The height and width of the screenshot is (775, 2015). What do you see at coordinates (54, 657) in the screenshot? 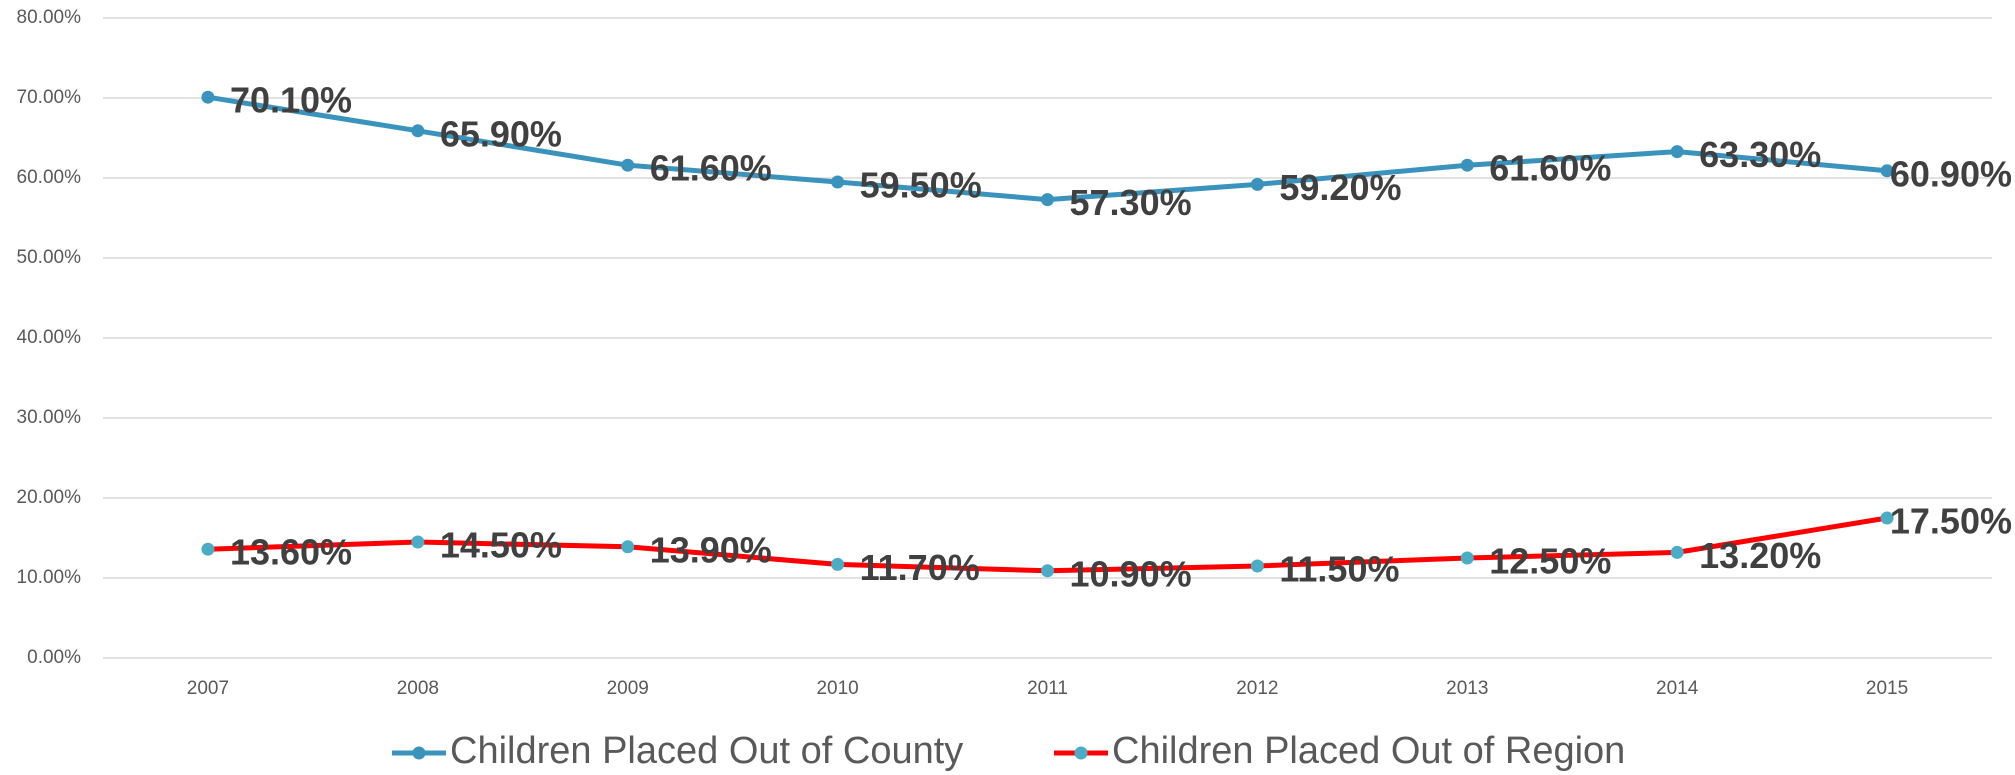
I see `y-tick-label: 0.00%` at bounding box center [54, 657].